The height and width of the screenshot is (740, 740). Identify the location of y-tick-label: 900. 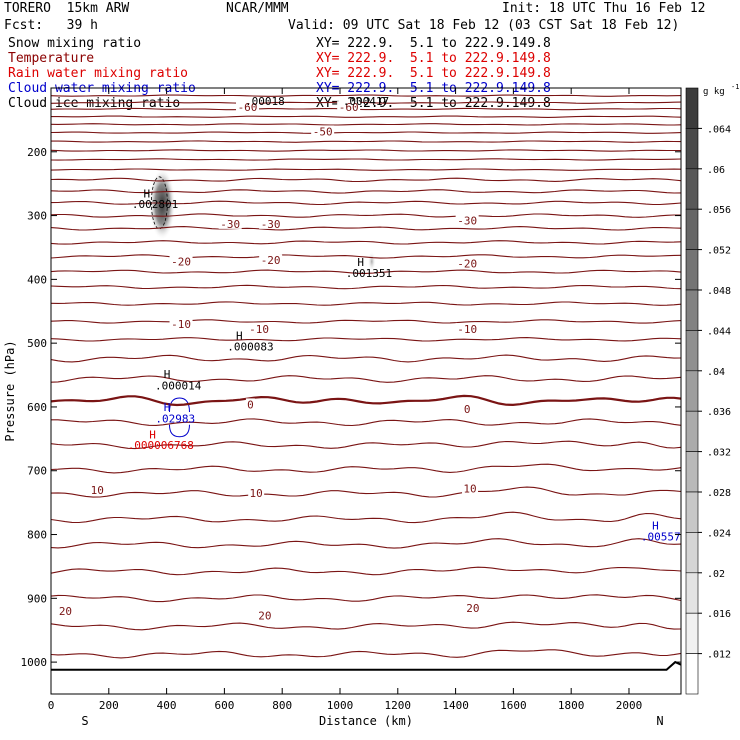
(37, 598).